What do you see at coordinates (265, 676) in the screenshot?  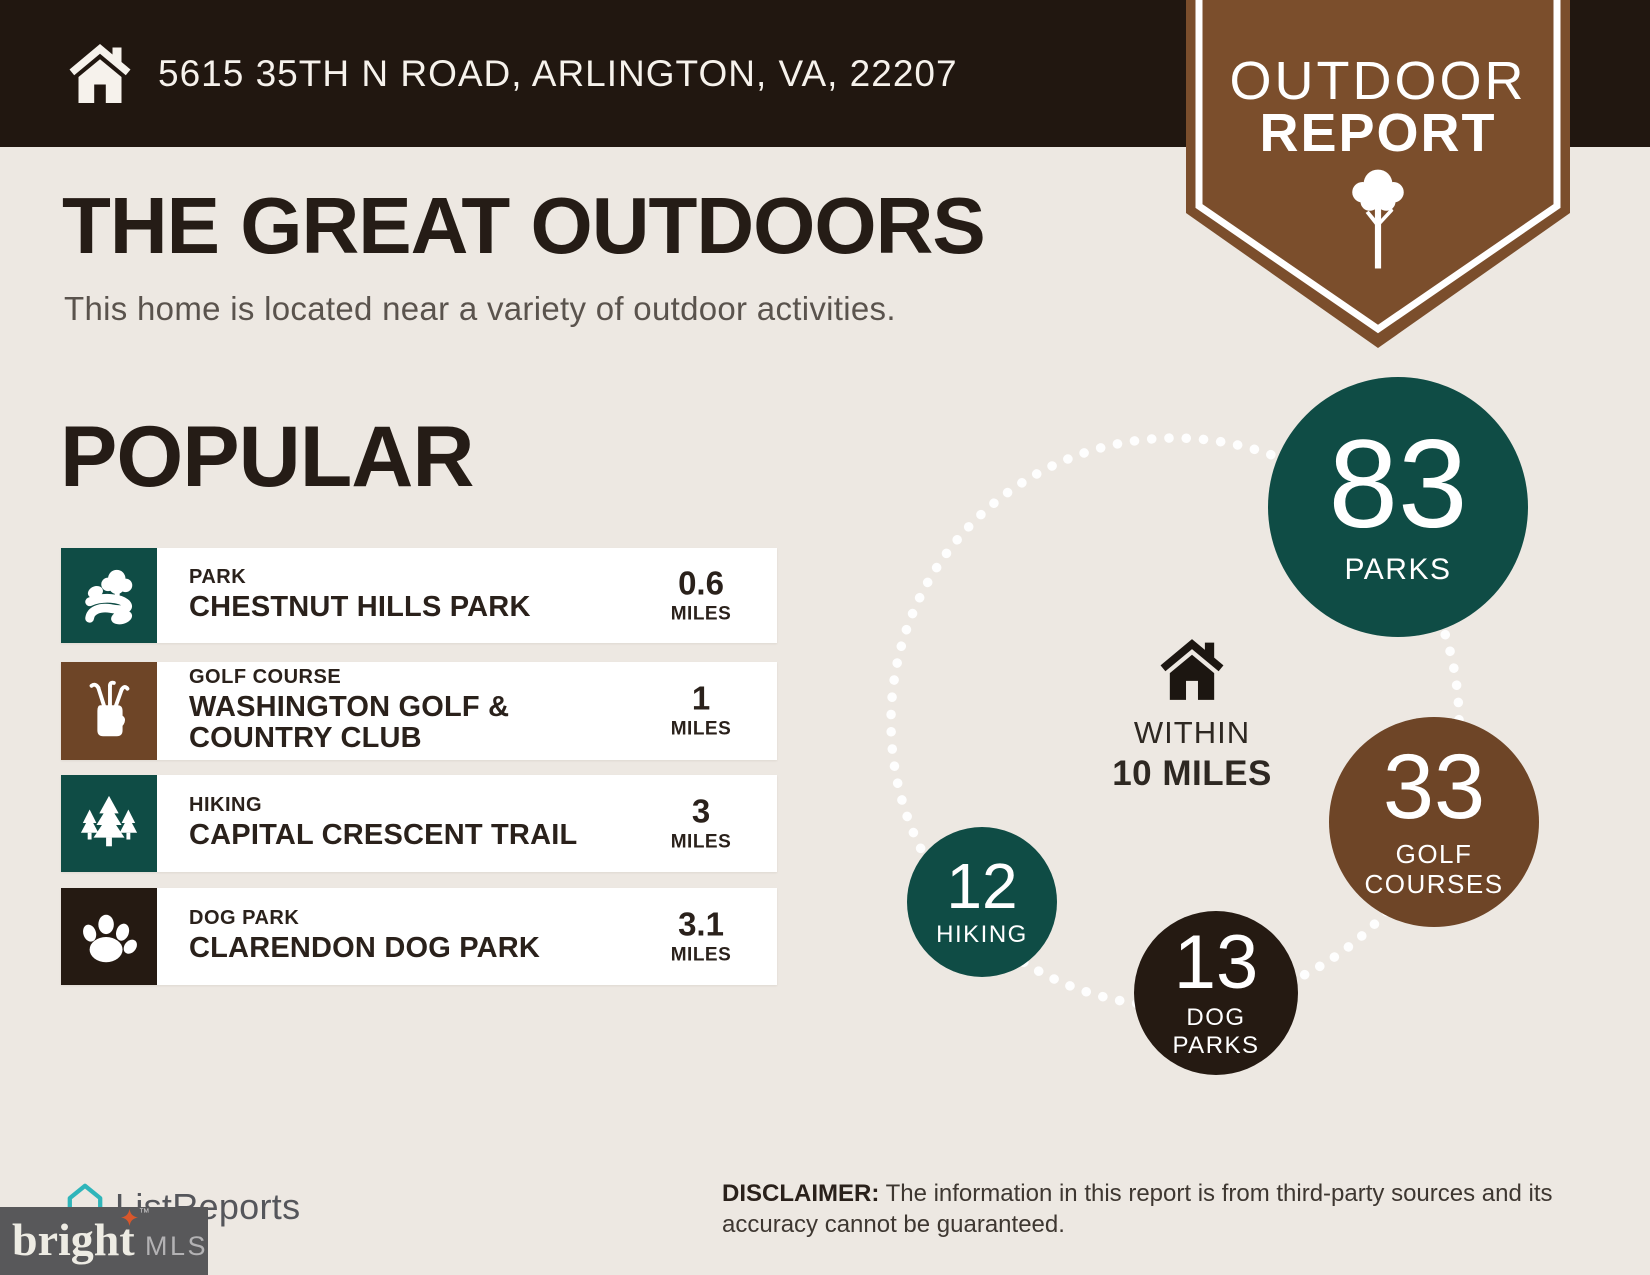 I see `category-label: GOLF COURSE` at bounding box center [265, 676].